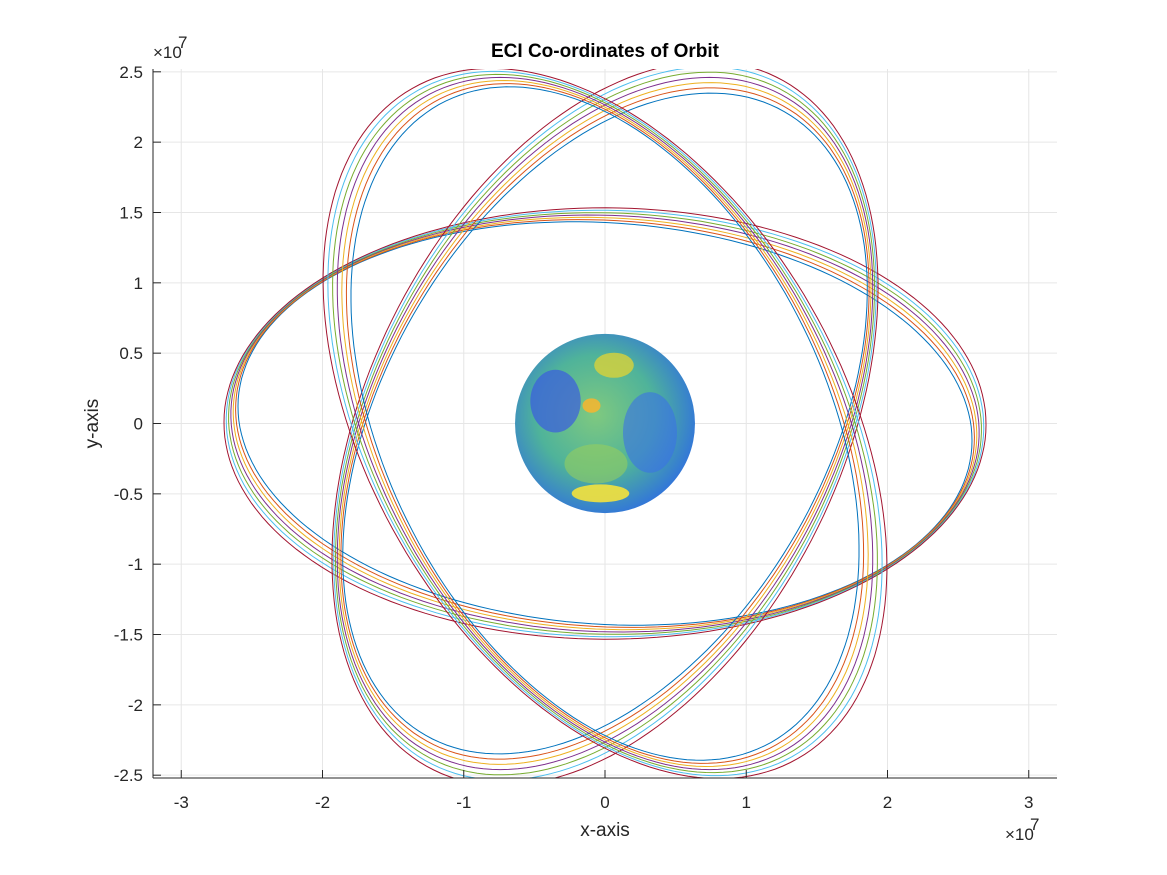 The width and height of the screenshot is (1167, 875). What do you see at coordinates (605, 830) in the screenshot?
I see `x-axis-label: x-axis` at bounding box center [605, 830].